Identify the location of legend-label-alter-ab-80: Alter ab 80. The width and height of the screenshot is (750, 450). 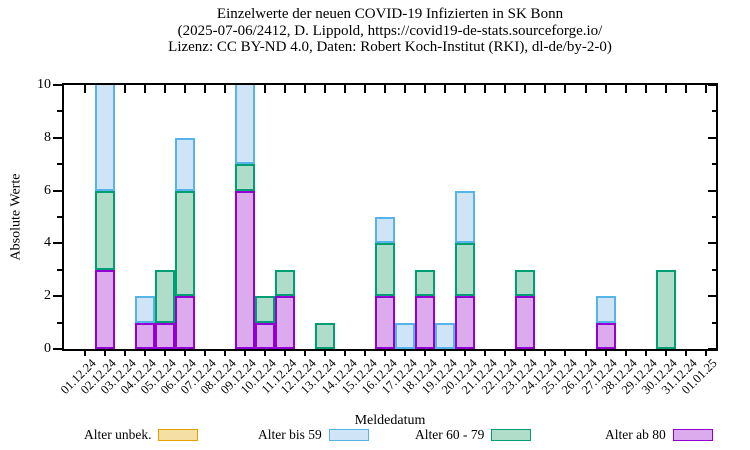
(635, 434).